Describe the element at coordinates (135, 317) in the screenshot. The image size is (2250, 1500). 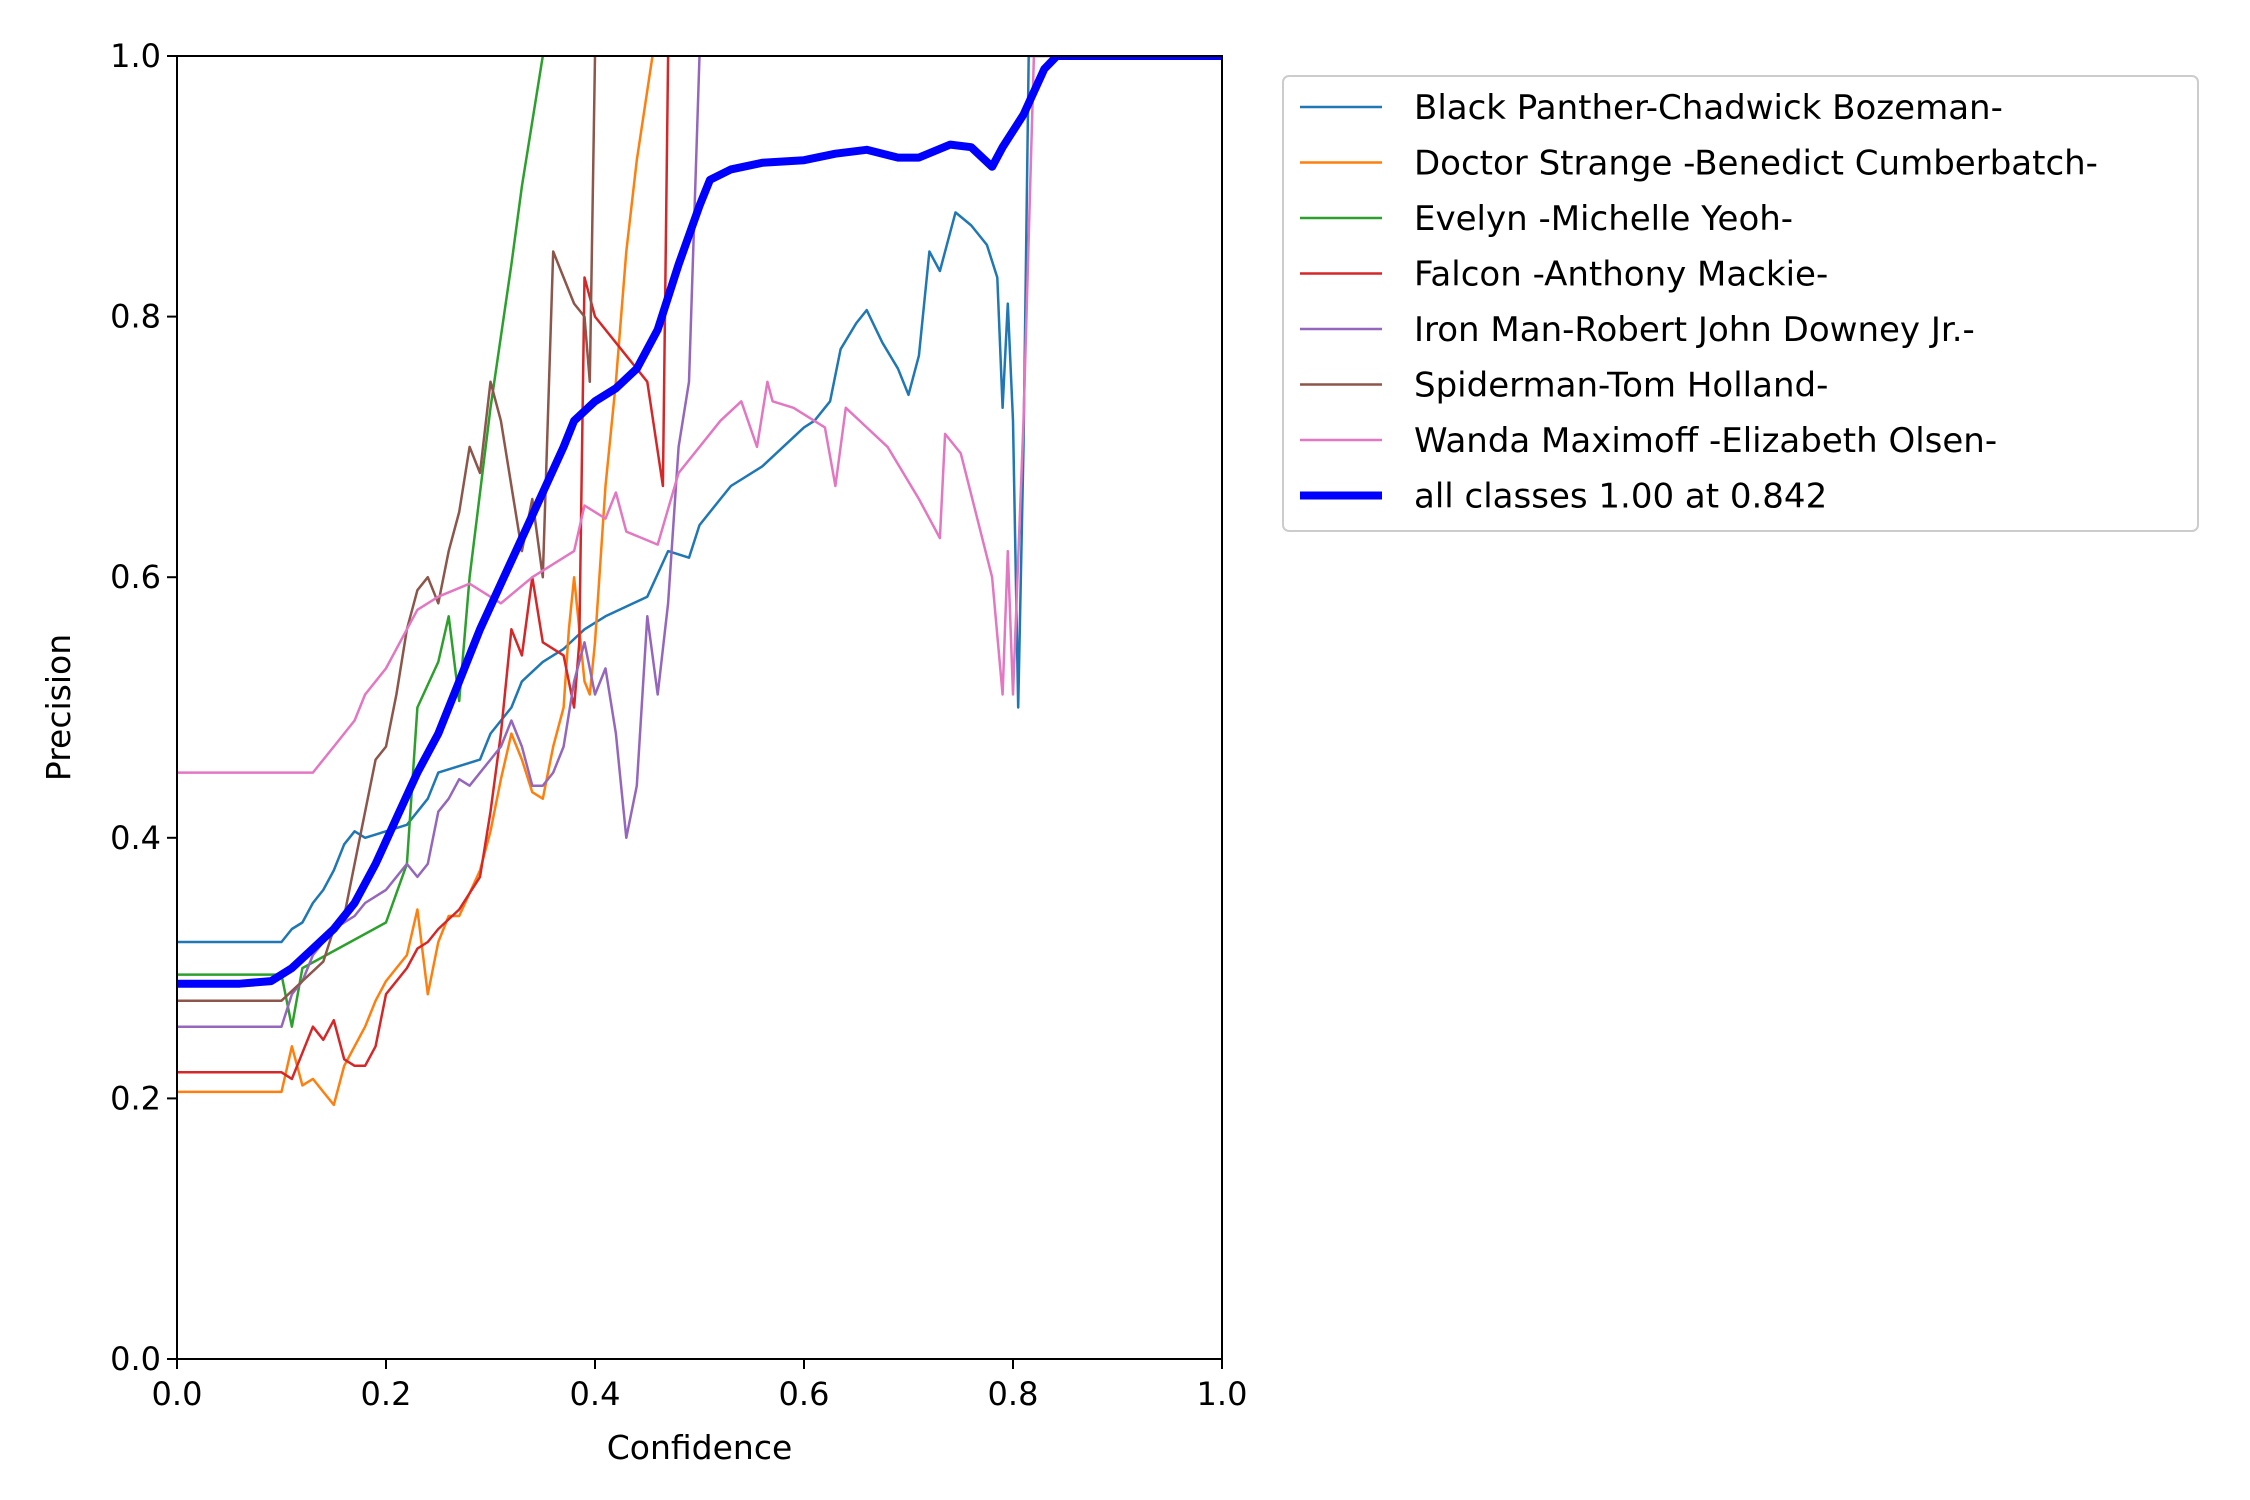
I see `y-tick-label: 0.8` at that location.